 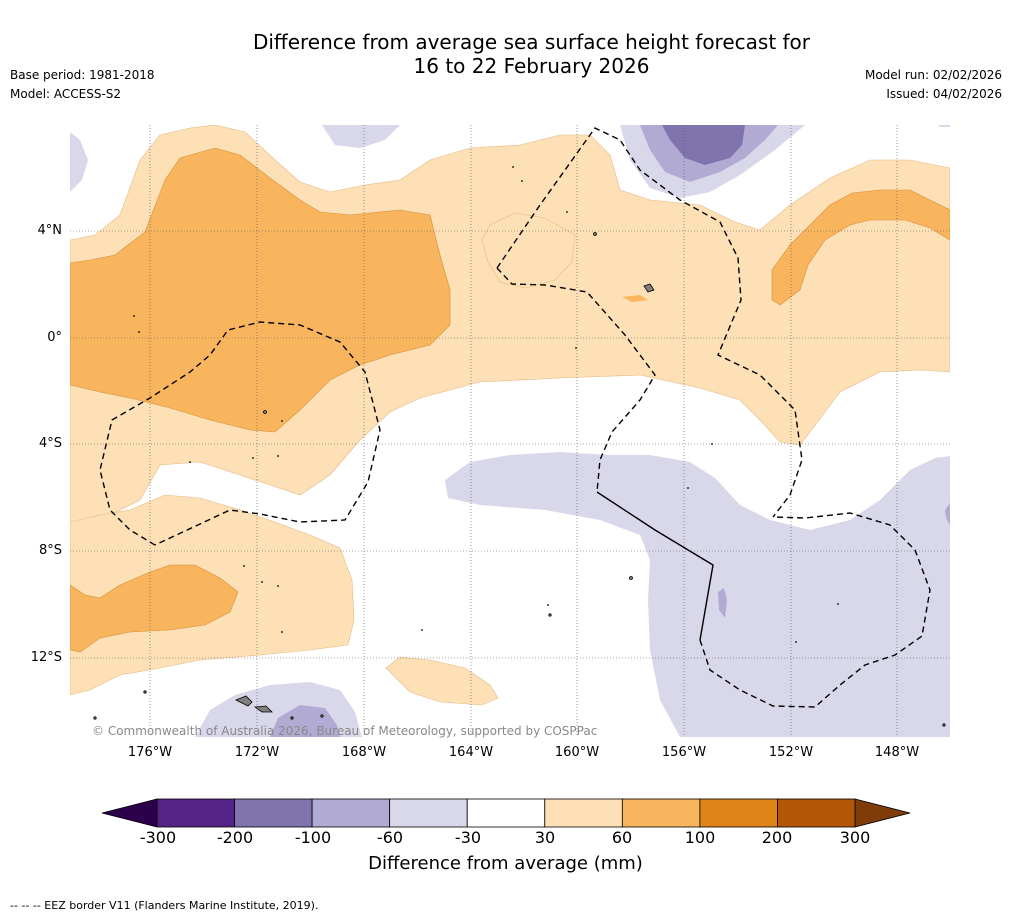 What do you see at coordinates (505, 863) in the screenshot?
I see `colorbar-label: Difference from average (mm)` at bounding box center [505, 863].